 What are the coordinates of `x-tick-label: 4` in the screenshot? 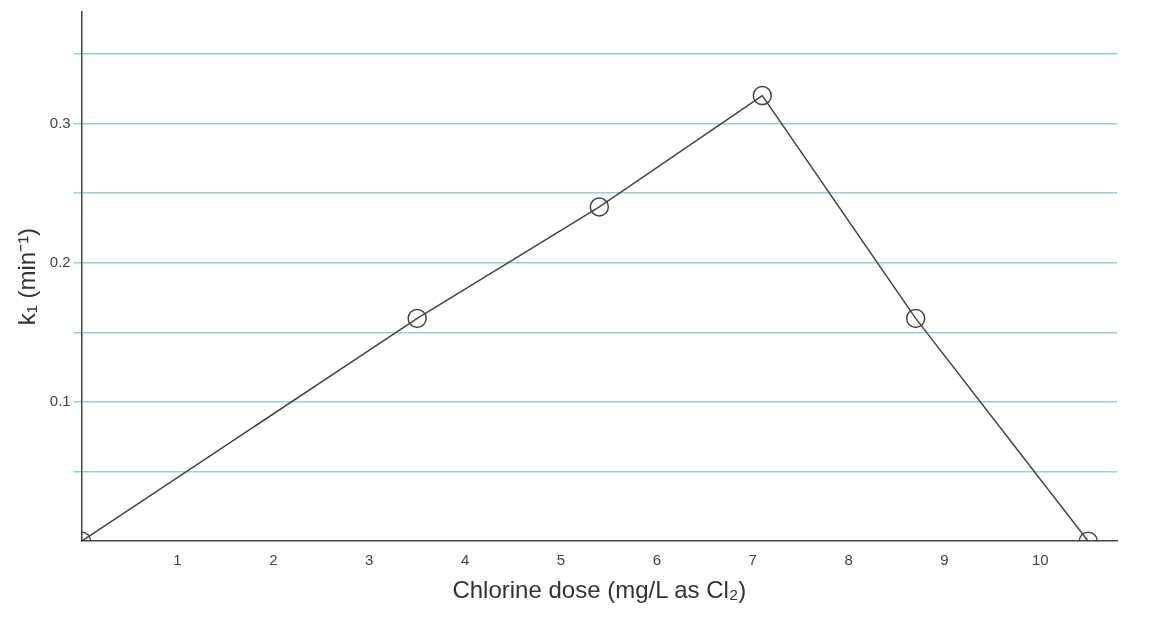 It's located at (465, 560).